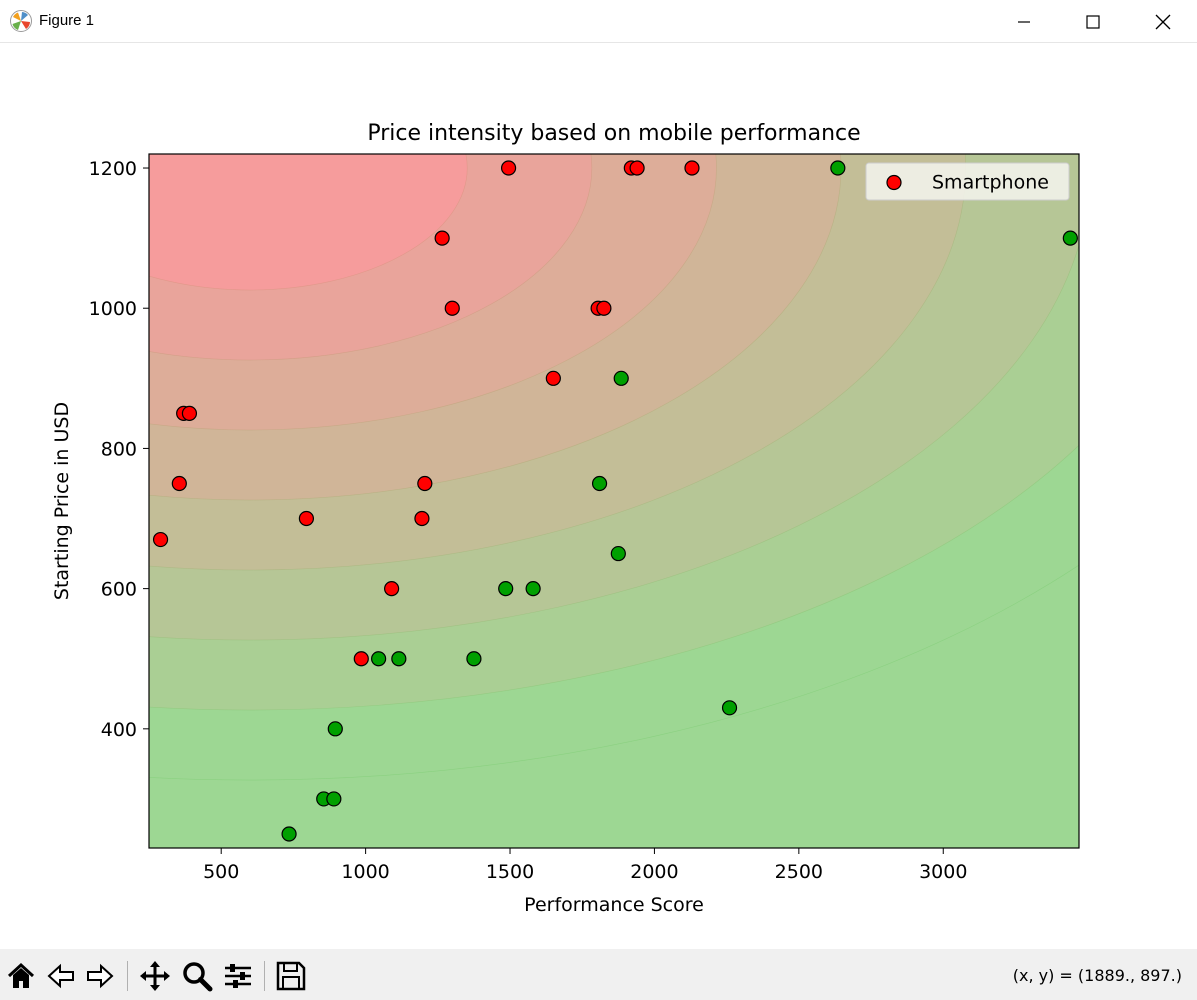 The image size is (1197, 1000). I want to click on y-tick-label: 600, so click(119, 590).